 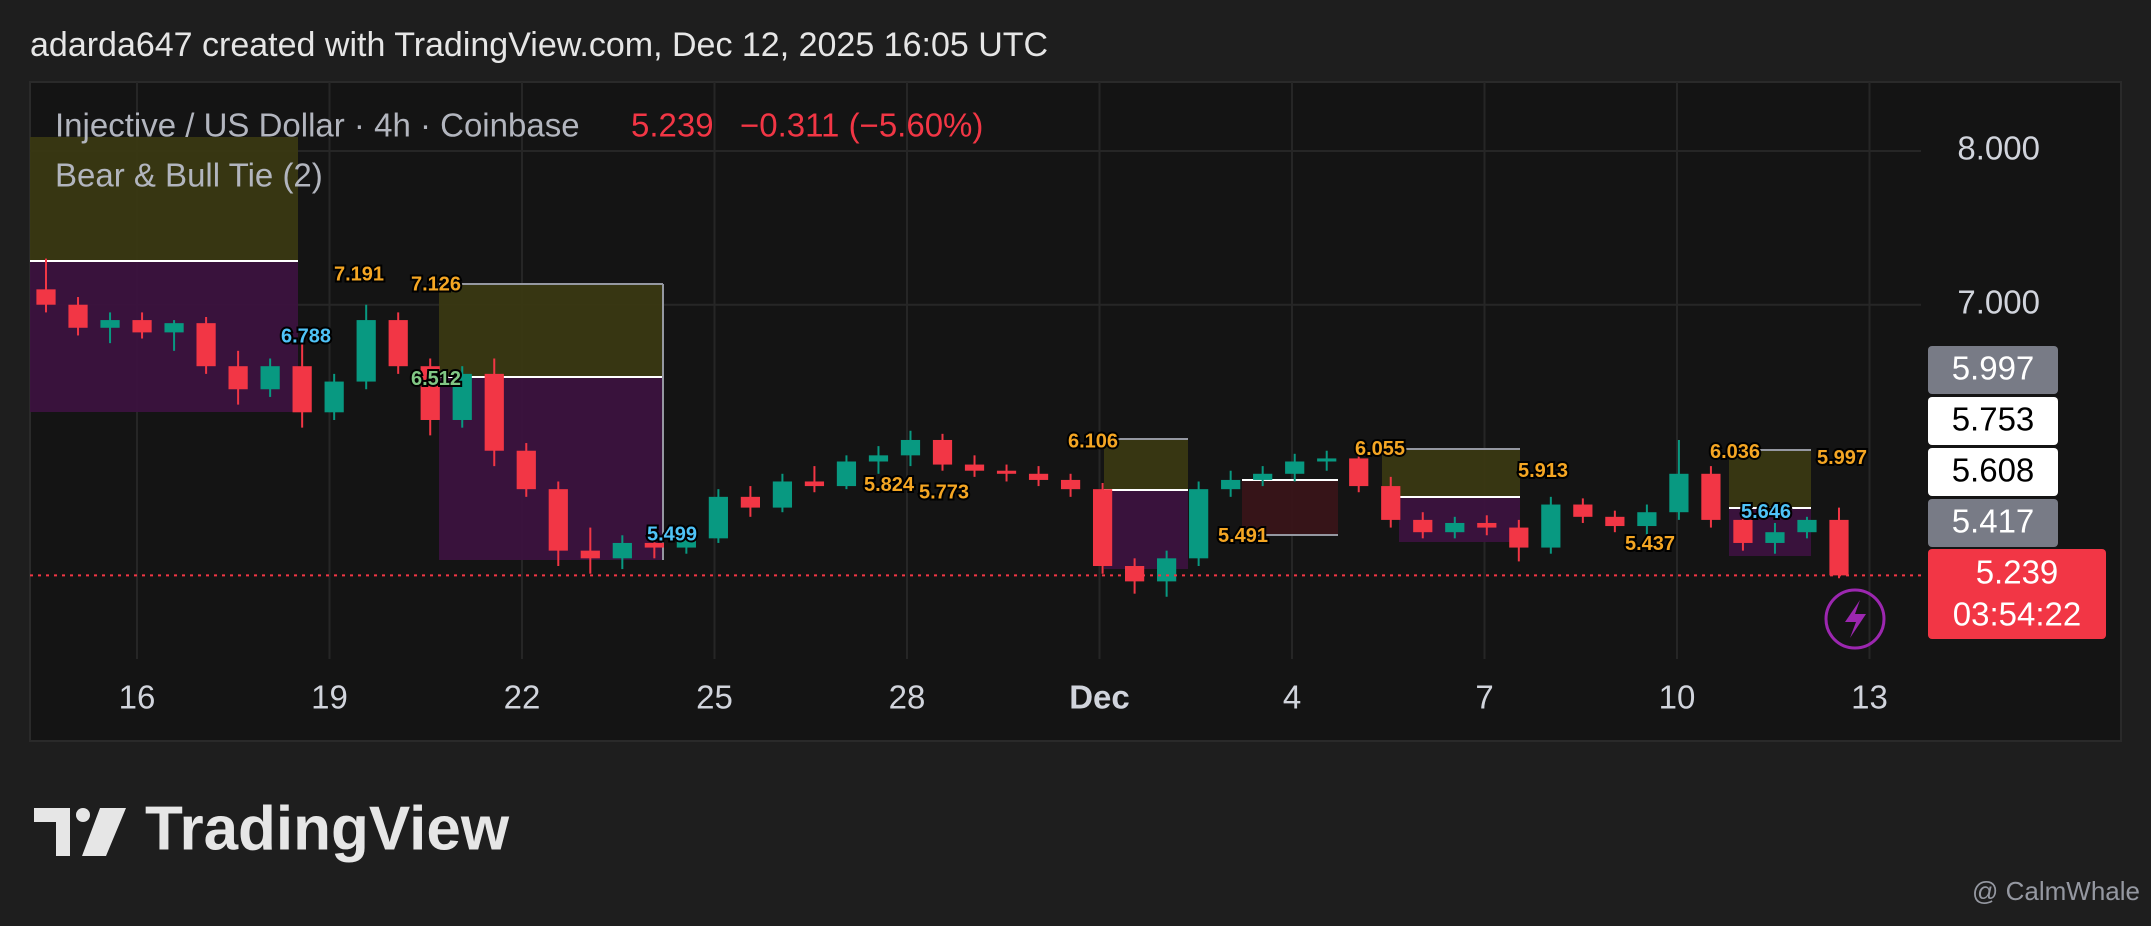 What do you see at coordinates (1998, 301) in the screenshot?
I see `y-tick-label: 7.000` at bounding box center [1998, 301].